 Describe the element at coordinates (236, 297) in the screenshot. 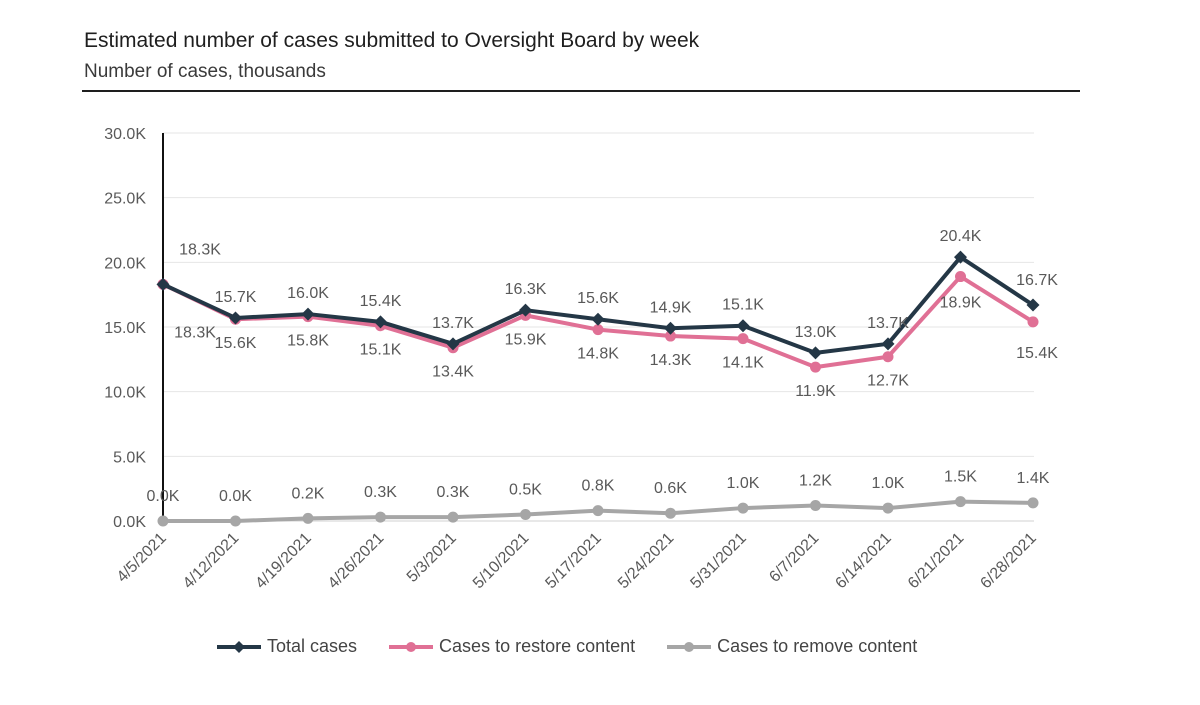

I see `data-label-total-cases: 15.7K` at that location.